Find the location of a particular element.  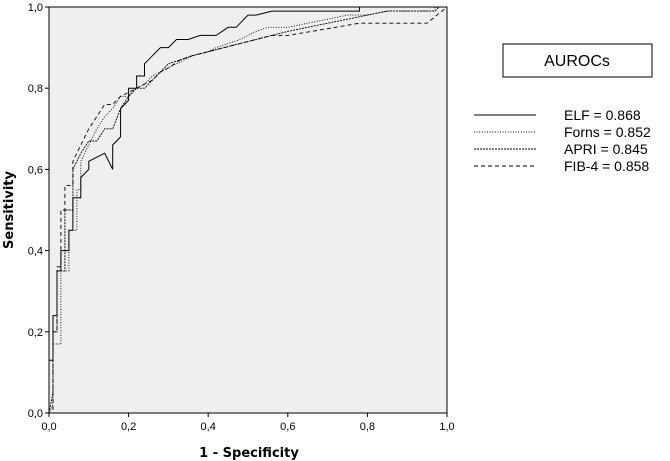

x-tick-label: 1,0 is located at coordinates (446, 427).